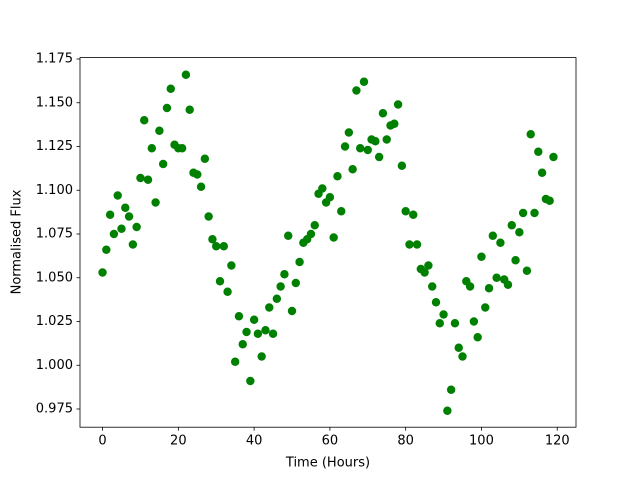  What do you see at coordinates (102, 441) in the screenshot?
I see `x-tick-label: 0` at bounding box center [102, 441].